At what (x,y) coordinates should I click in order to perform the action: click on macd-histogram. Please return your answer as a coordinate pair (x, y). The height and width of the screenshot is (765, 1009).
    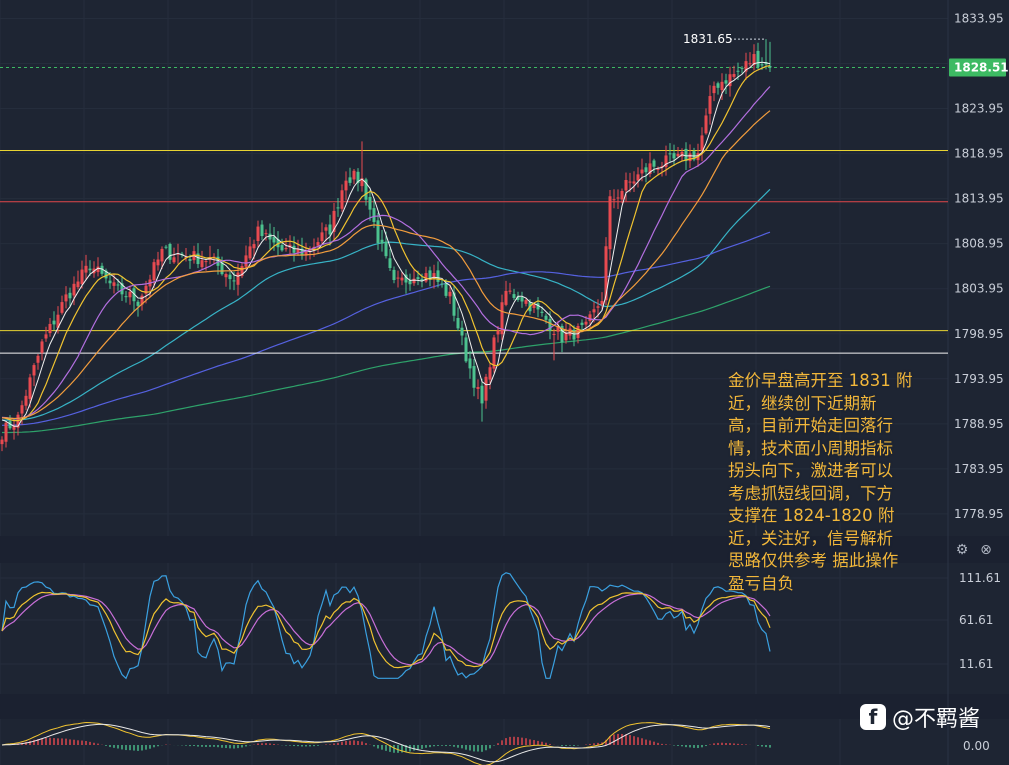
    Looking at the image, I should click on (386, 743).